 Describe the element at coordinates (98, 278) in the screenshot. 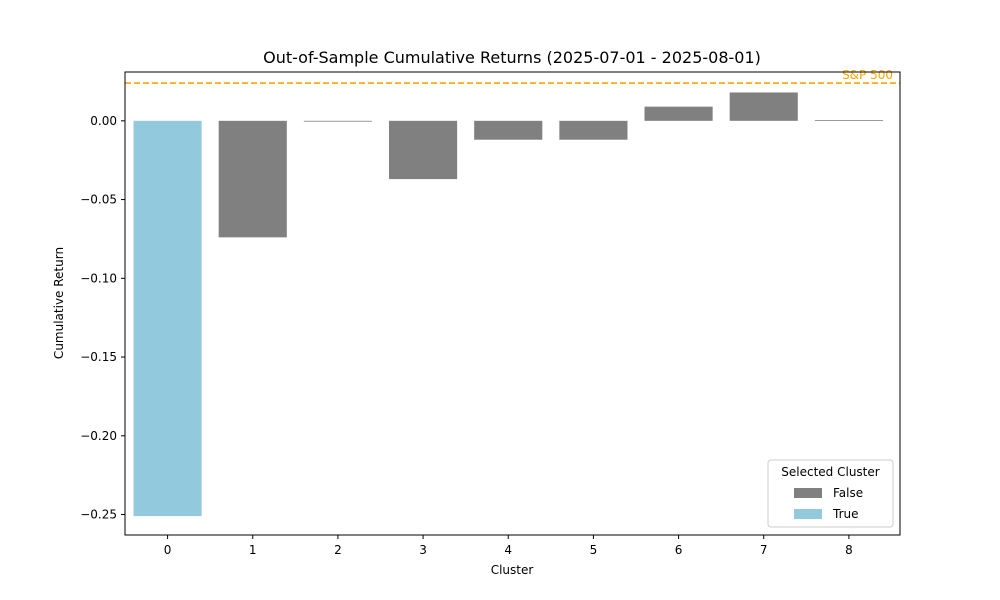

I see `y-tick-label: −0.10` at that location.